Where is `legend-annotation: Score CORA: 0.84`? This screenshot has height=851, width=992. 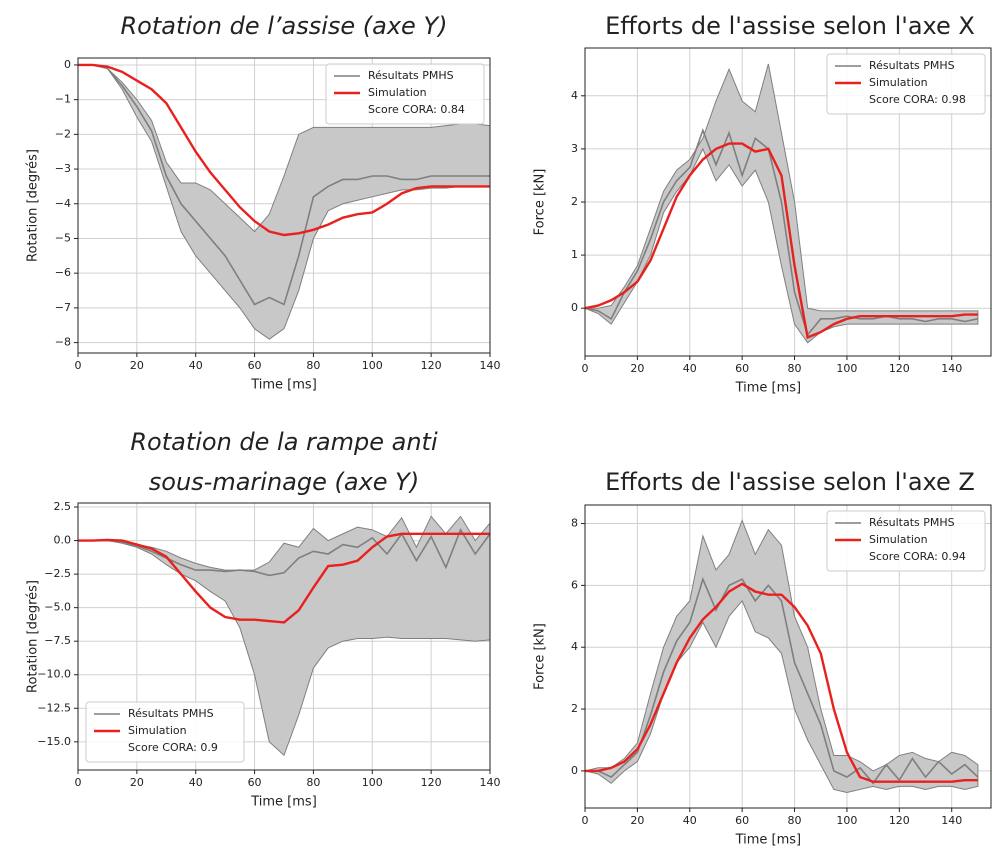
legend-annotation: Score CORA: 0.84 is located at coordinates (416, 109).